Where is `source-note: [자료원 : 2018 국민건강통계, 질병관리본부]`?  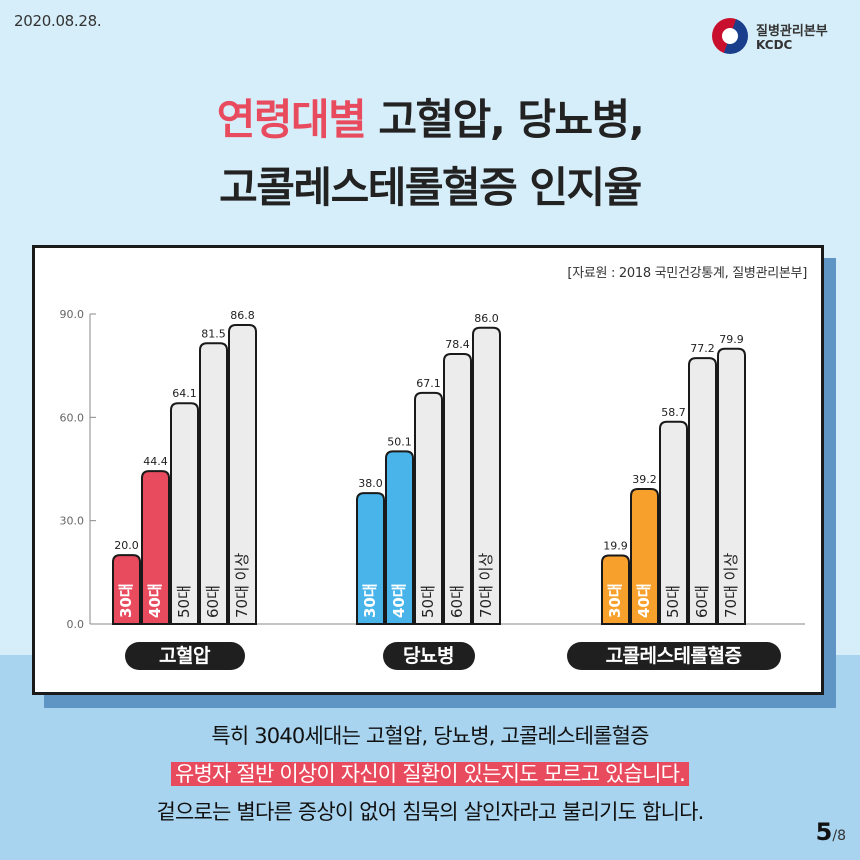
source-note: [자료원 : 2018 국민건강통계, 질병관리본부] is located at coordinates (687, 273).